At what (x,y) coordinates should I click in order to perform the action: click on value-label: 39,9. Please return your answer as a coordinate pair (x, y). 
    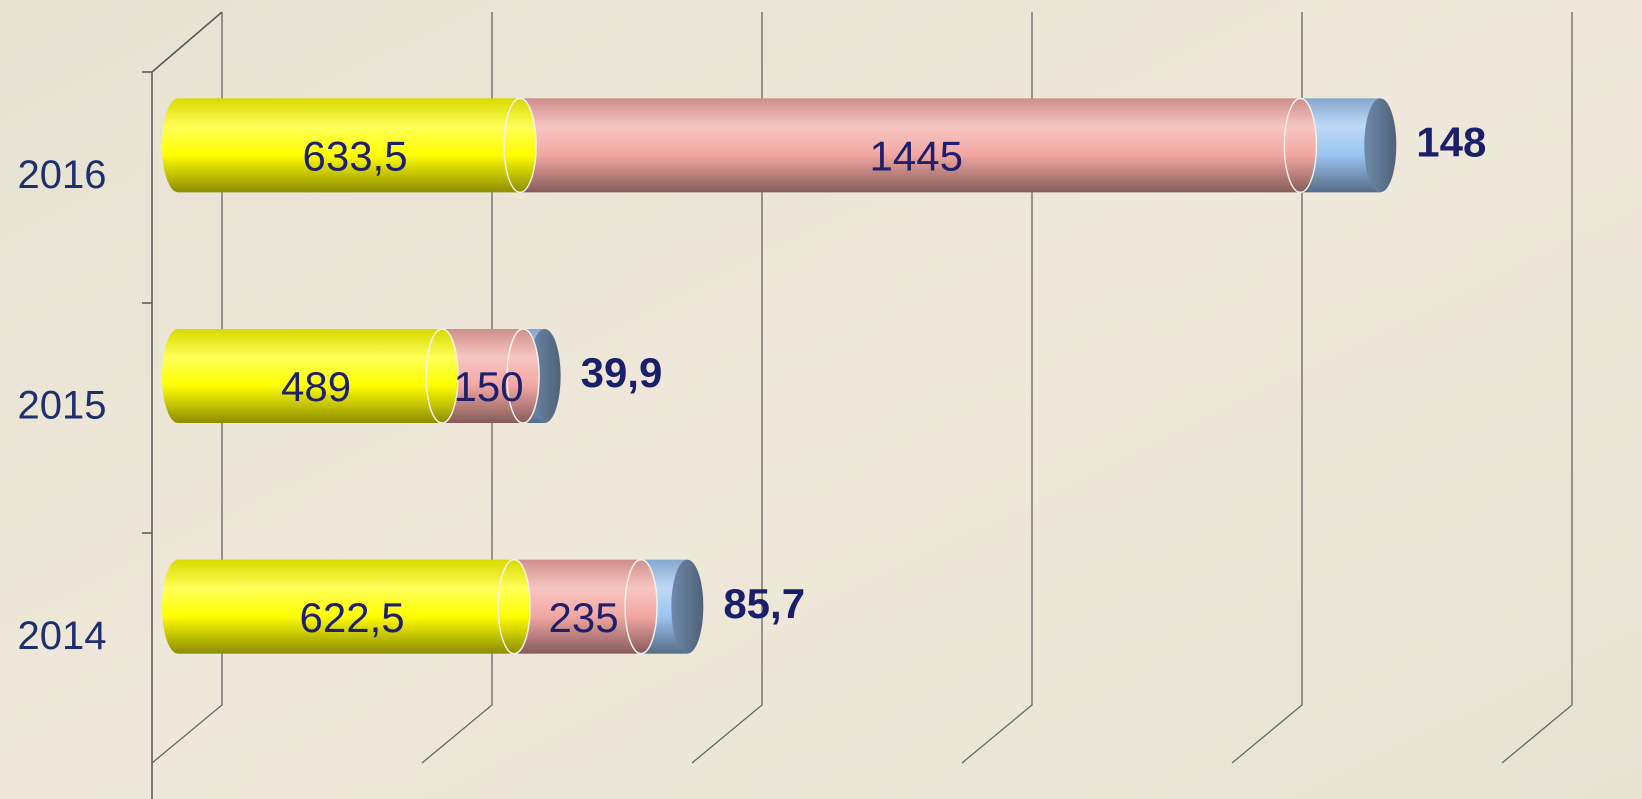
    Looking at the image, I should click on (622, 372).